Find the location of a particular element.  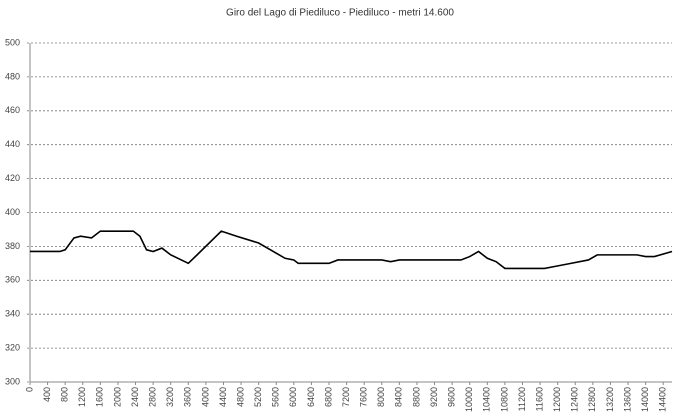

x-tick-label: 2800 is located at coordinates (152, 397).